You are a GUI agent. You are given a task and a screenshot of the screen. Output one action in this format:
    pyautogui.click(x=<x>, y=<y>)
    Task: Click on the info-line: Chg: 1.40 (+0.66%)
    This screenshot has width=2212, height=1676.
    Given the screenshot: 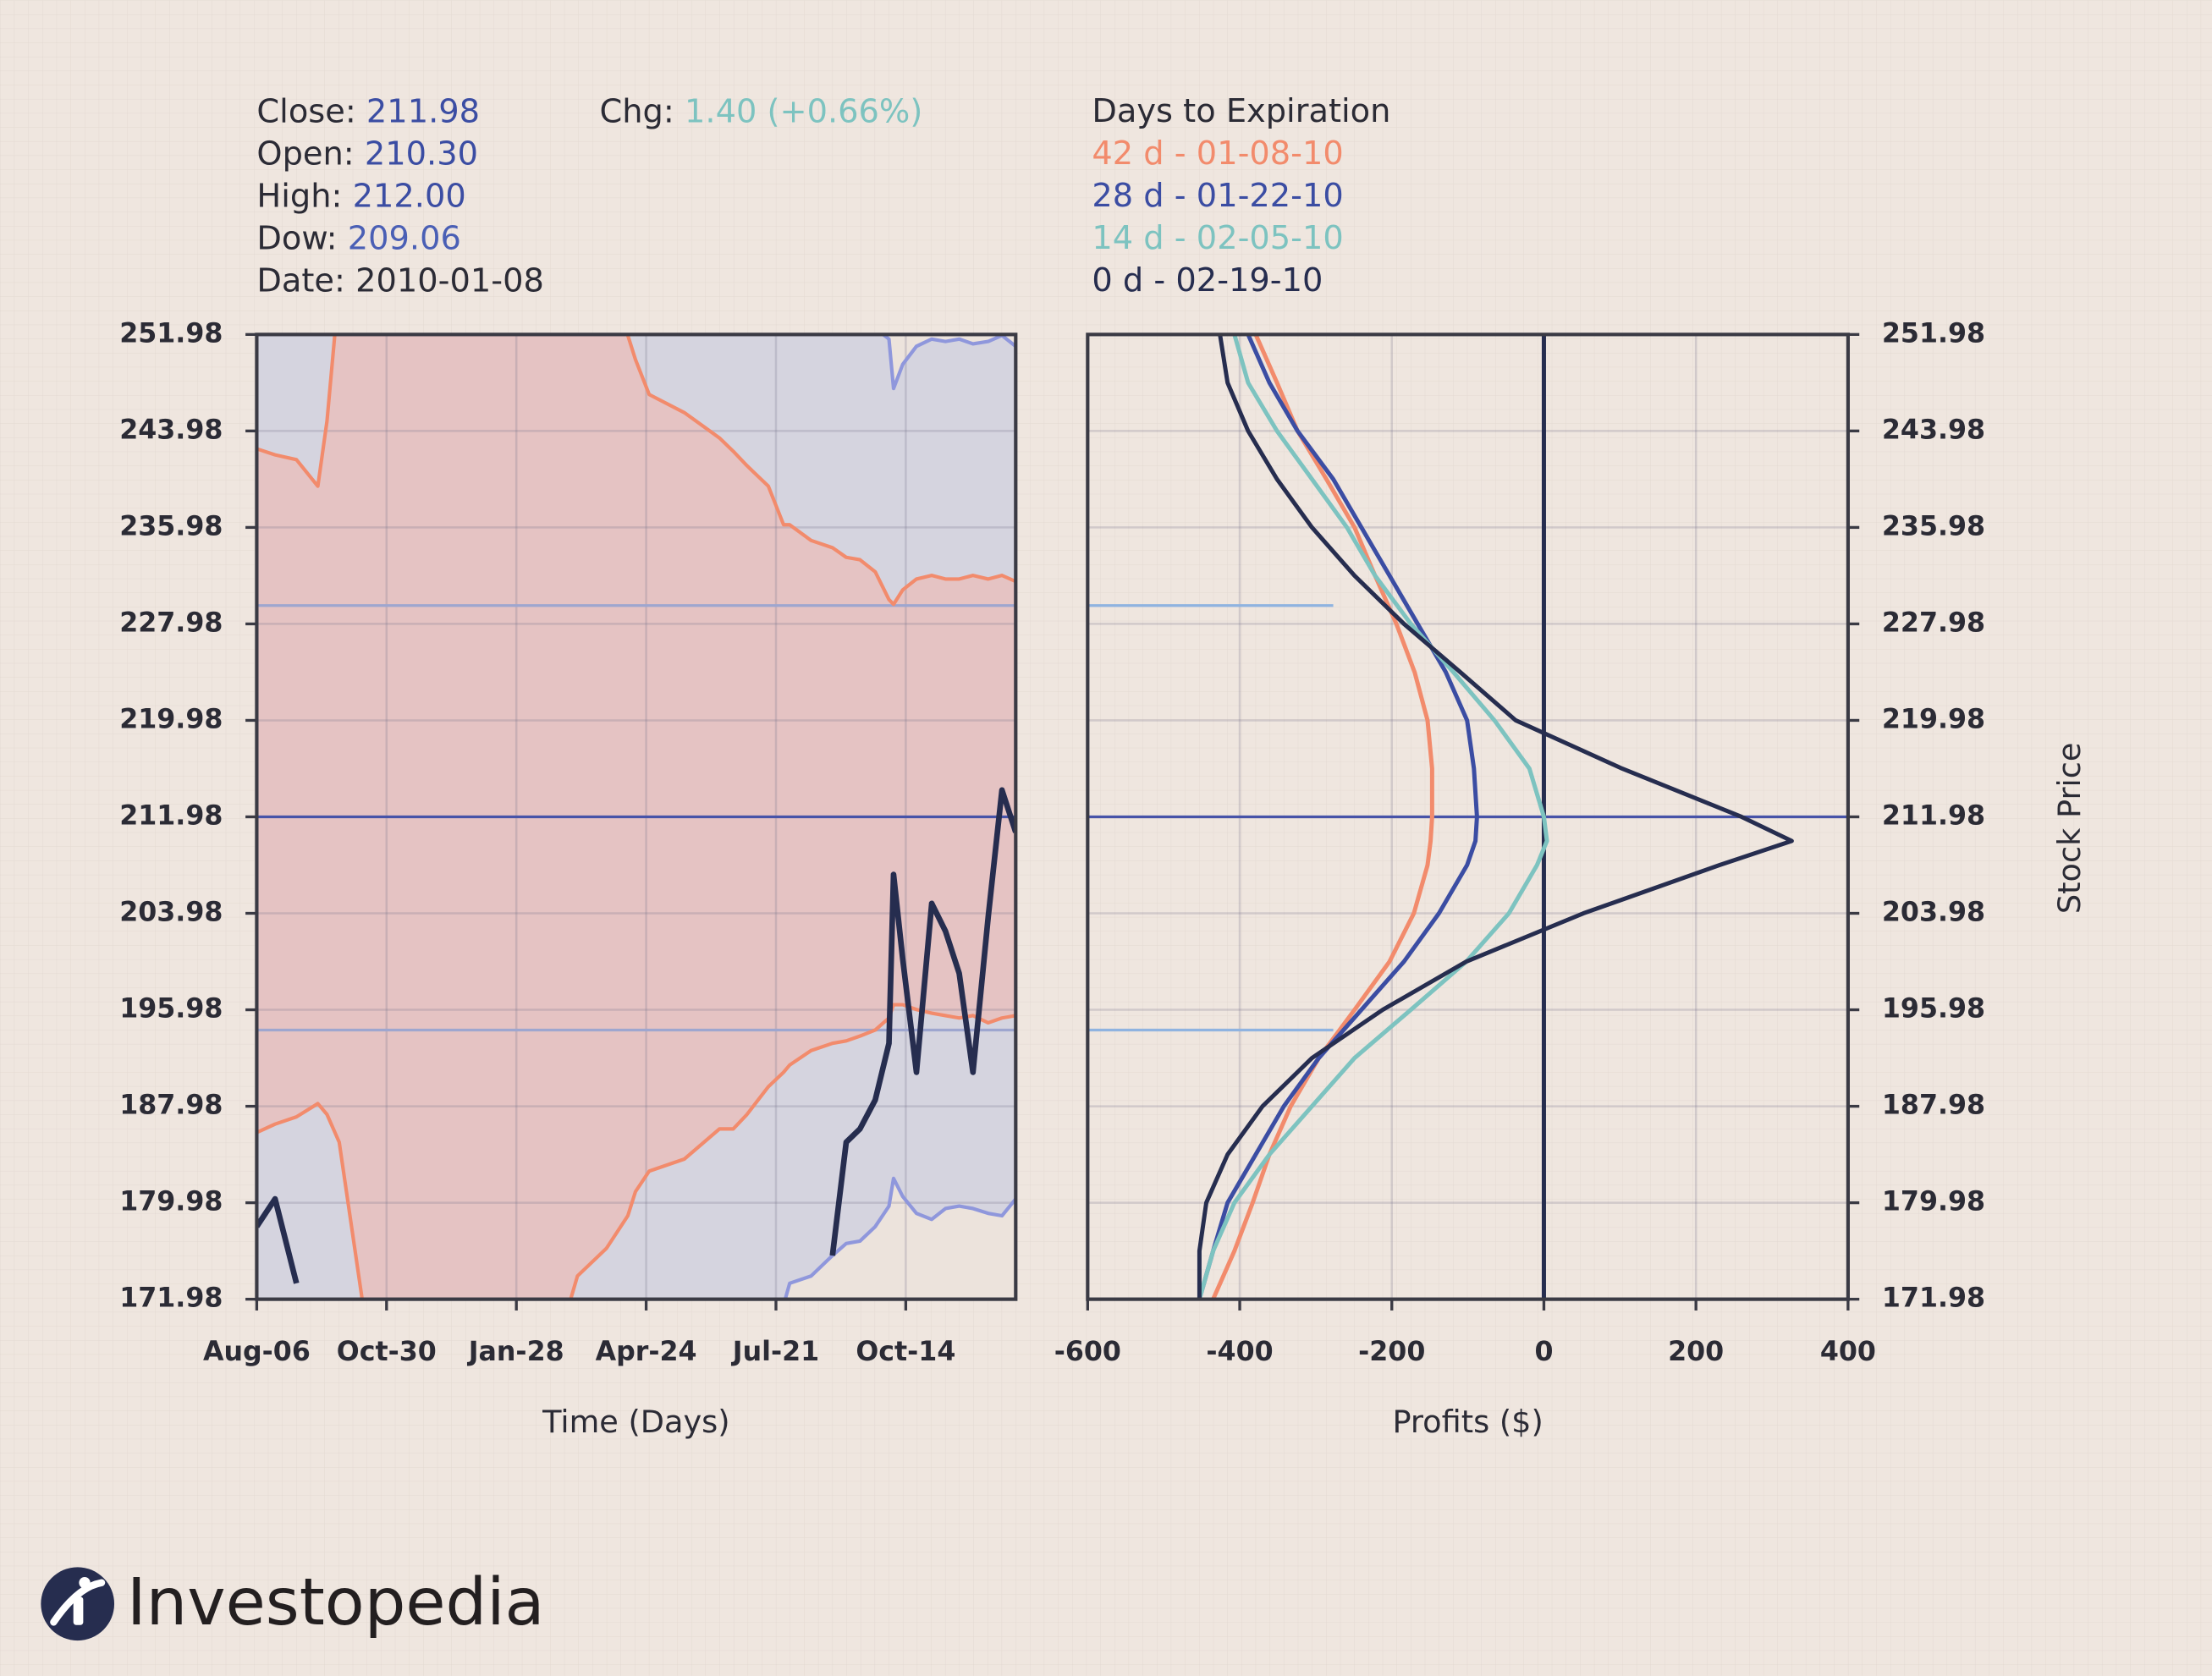 What is the action you would take?
    pyautogui.click(x=762, y=111)
    